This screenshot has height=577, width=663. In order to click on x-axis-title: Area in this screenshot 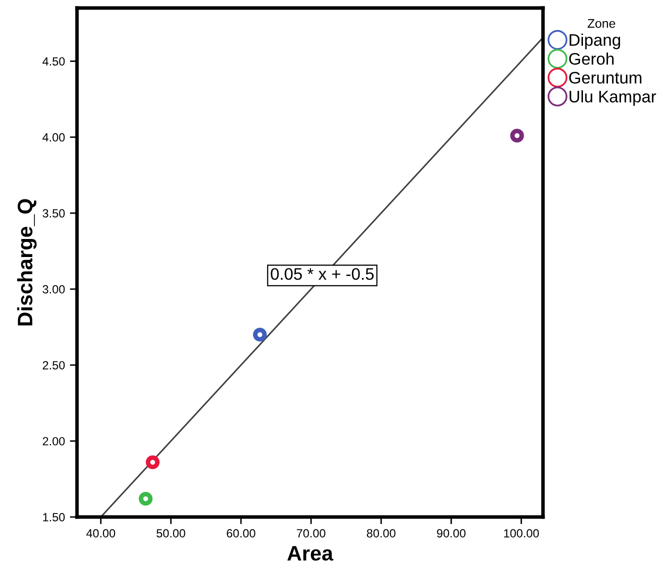, I will do `click(310, 553)`.